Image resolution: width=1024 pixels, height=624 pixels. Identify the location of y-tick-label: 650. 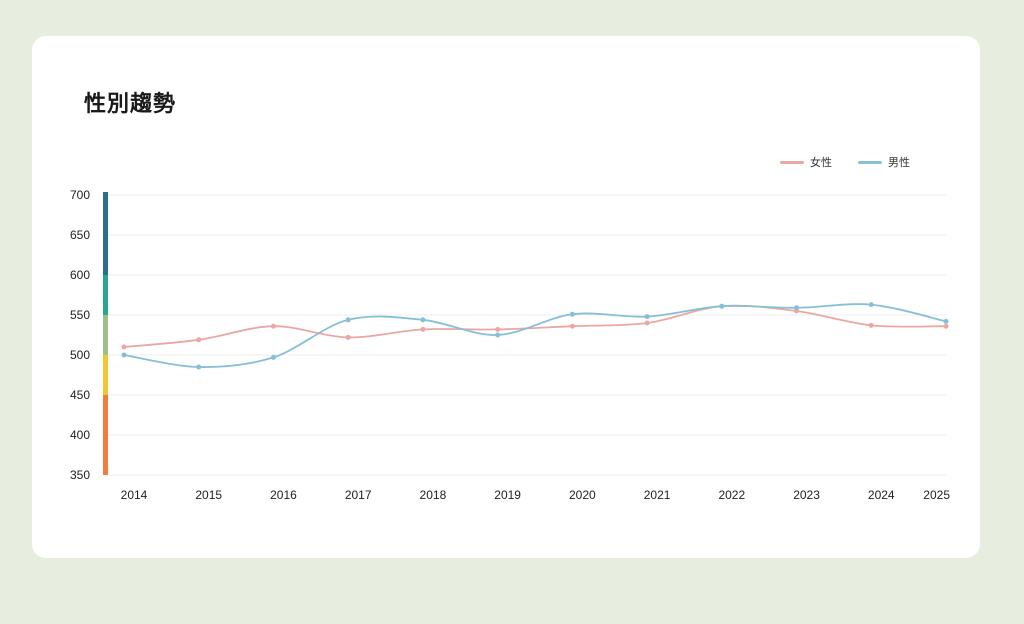
(80, 235).